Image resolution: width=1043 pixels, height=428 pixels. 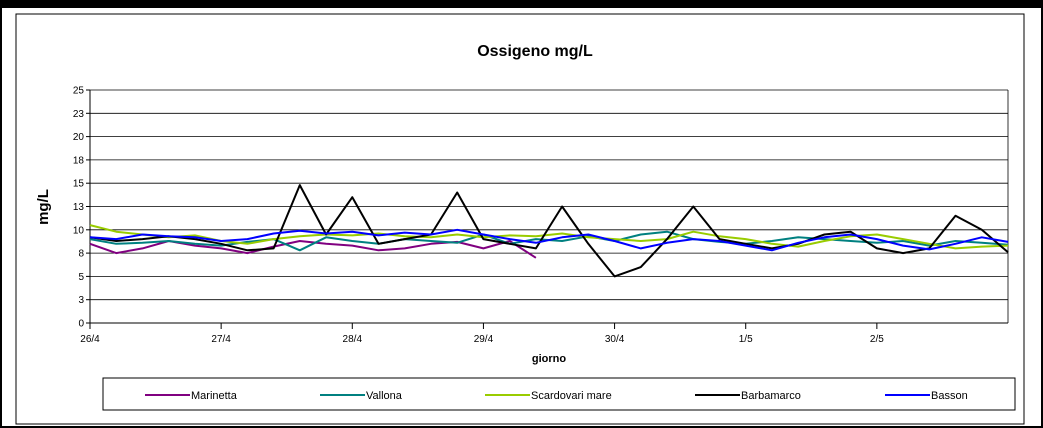 I want to click on y-tick-label: 3, so click(x=81, y=300).